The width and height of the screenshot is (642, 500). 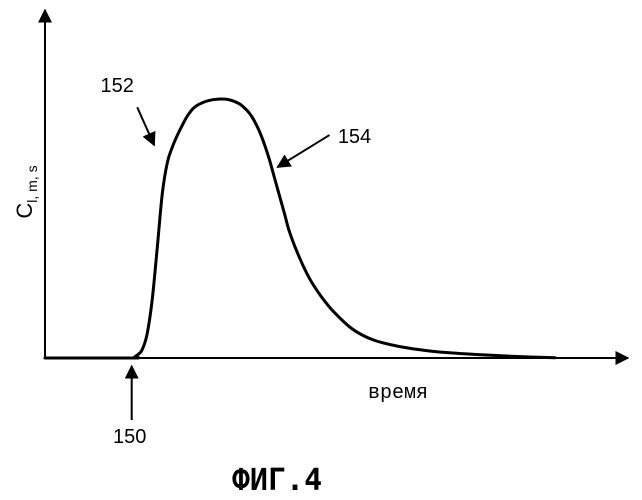 I want to click on x-axis-label: время, so click(x=398, y=393).